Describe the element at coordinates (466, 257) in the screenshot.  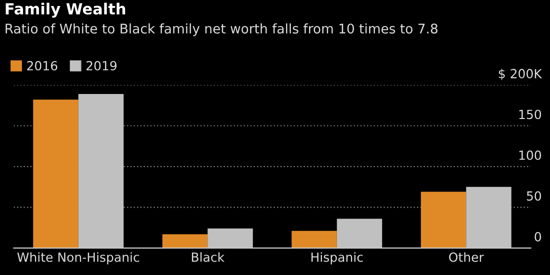
I see `x-tick-label: Other` at that location.